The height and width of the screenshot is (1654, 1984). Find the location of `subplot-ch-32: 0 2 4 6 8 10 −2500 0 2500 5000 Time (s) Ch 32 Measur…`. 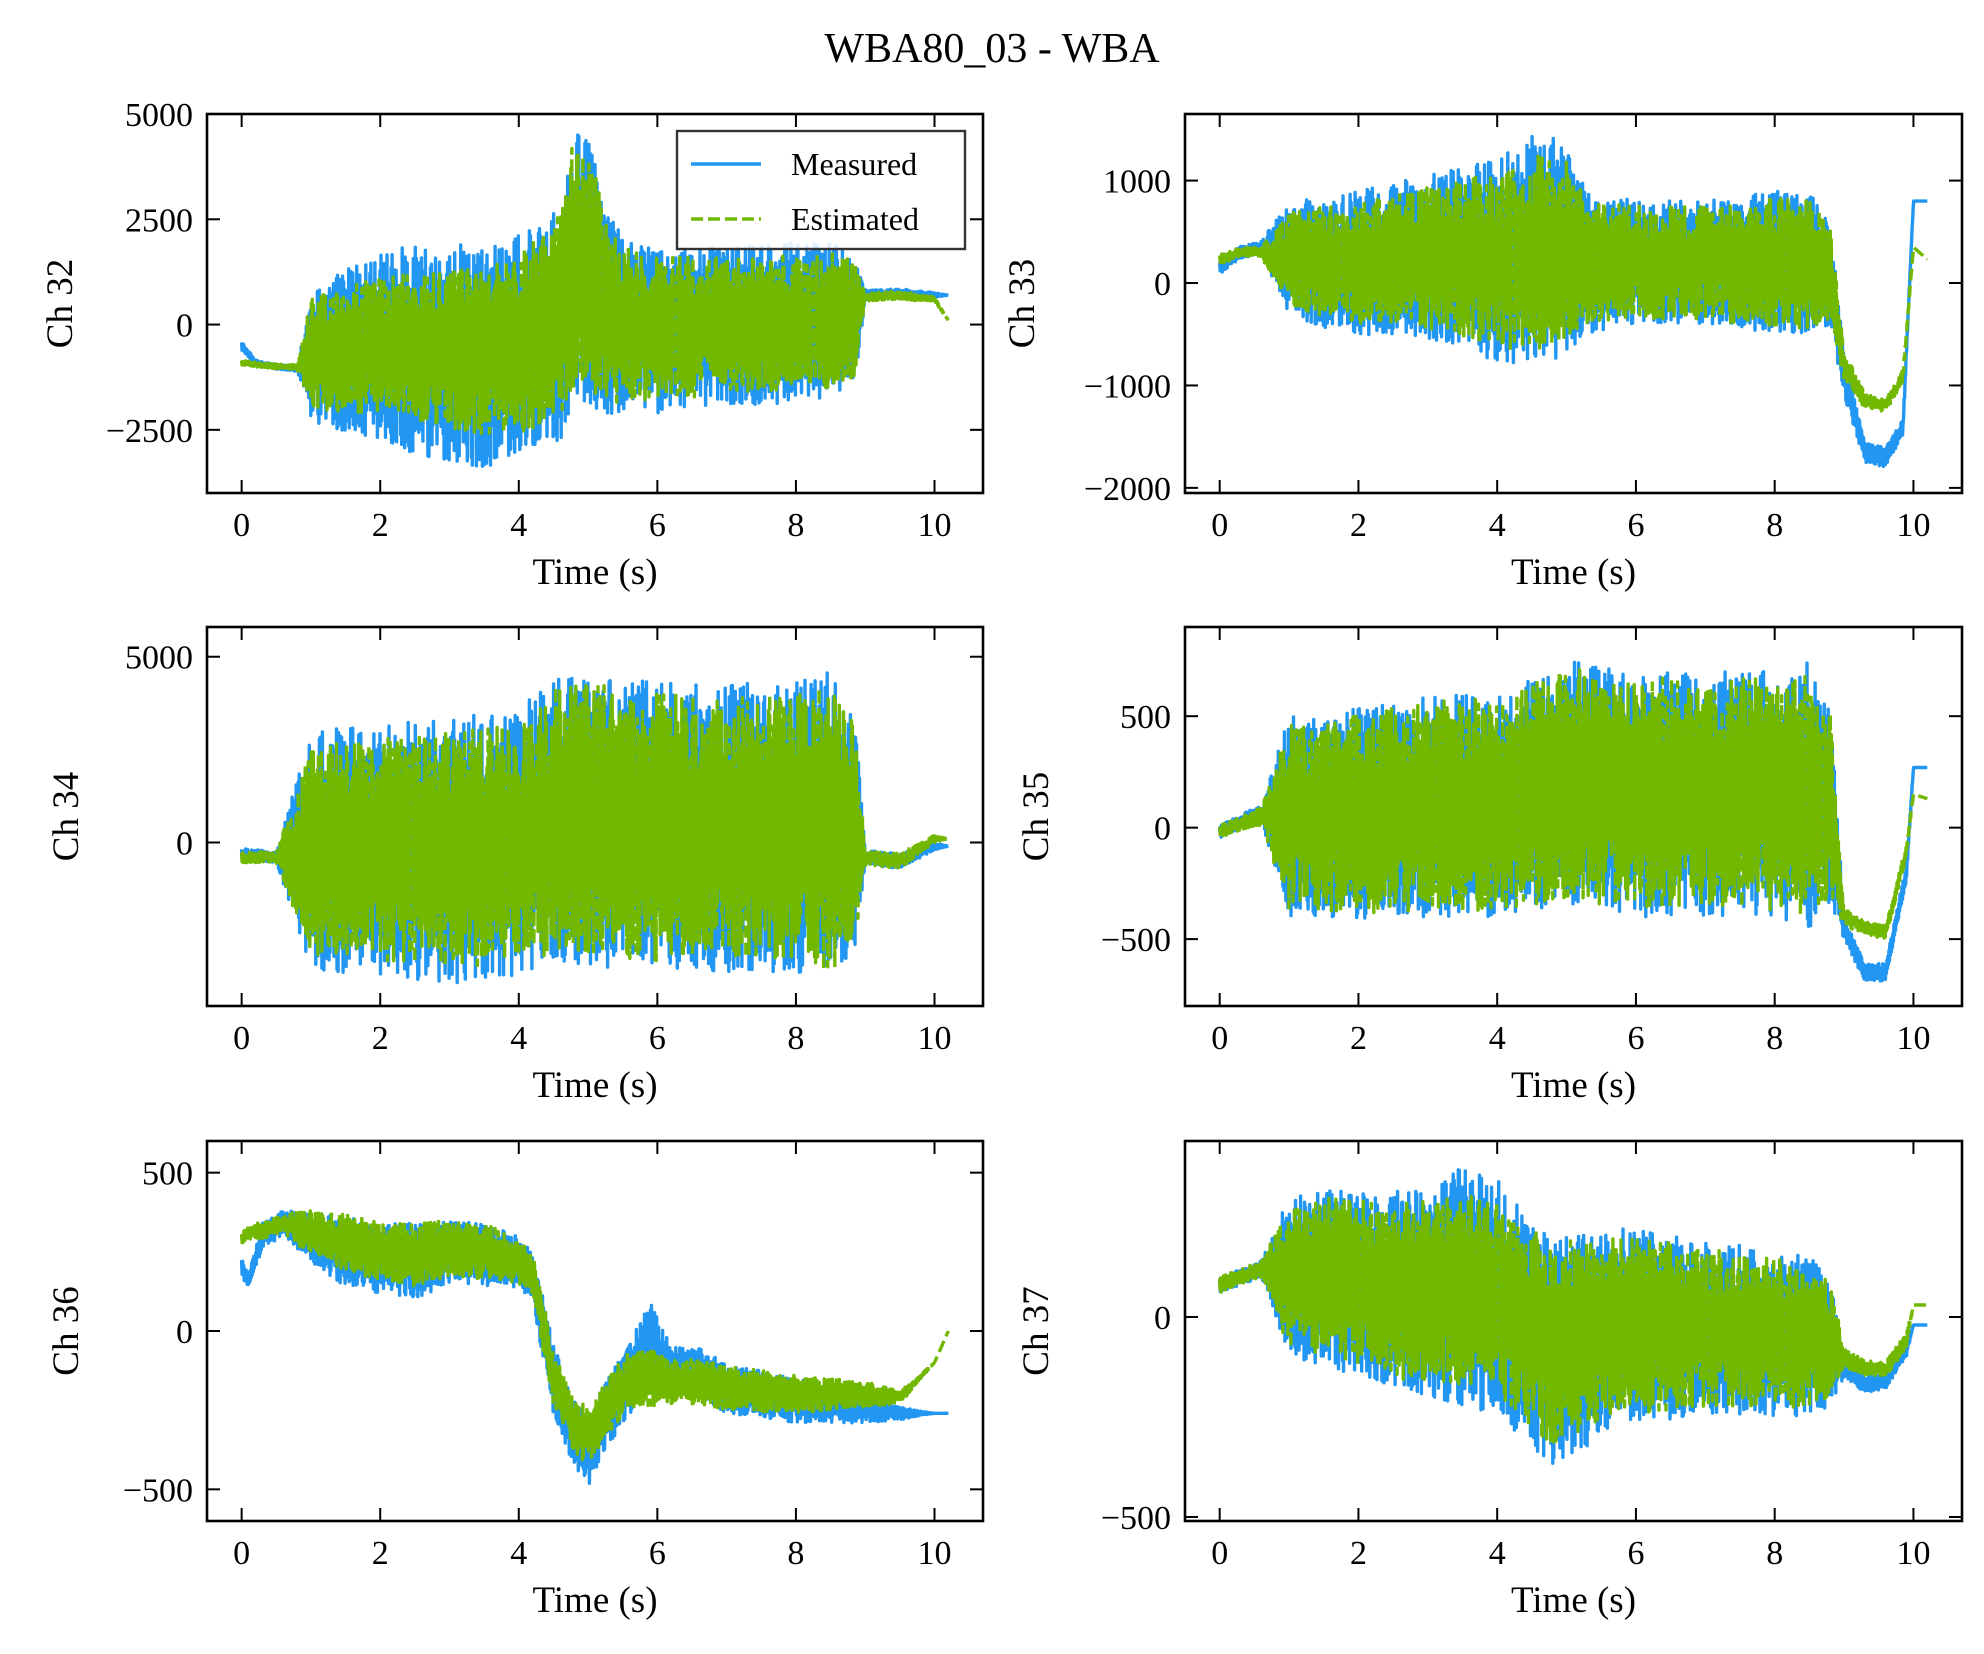

subplot-ch-32: 0 2 4 6 8 10 −2500 0 2500 5000 Time (s) Ch 32 Measur… is located at coordinates (512, 345).